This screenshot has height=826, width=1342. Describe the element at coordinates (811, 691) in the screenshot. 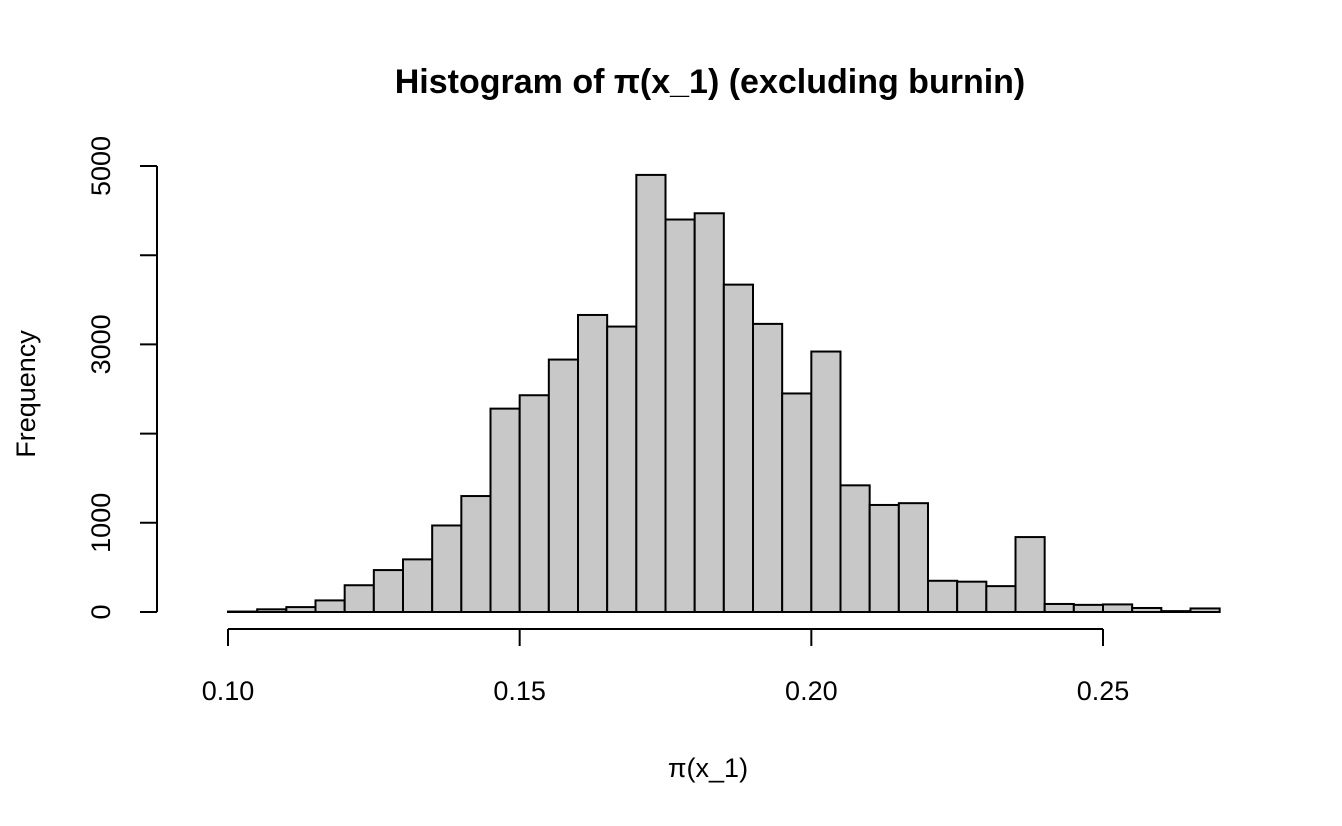

I see `x-tick-label: 0.20` at that location.